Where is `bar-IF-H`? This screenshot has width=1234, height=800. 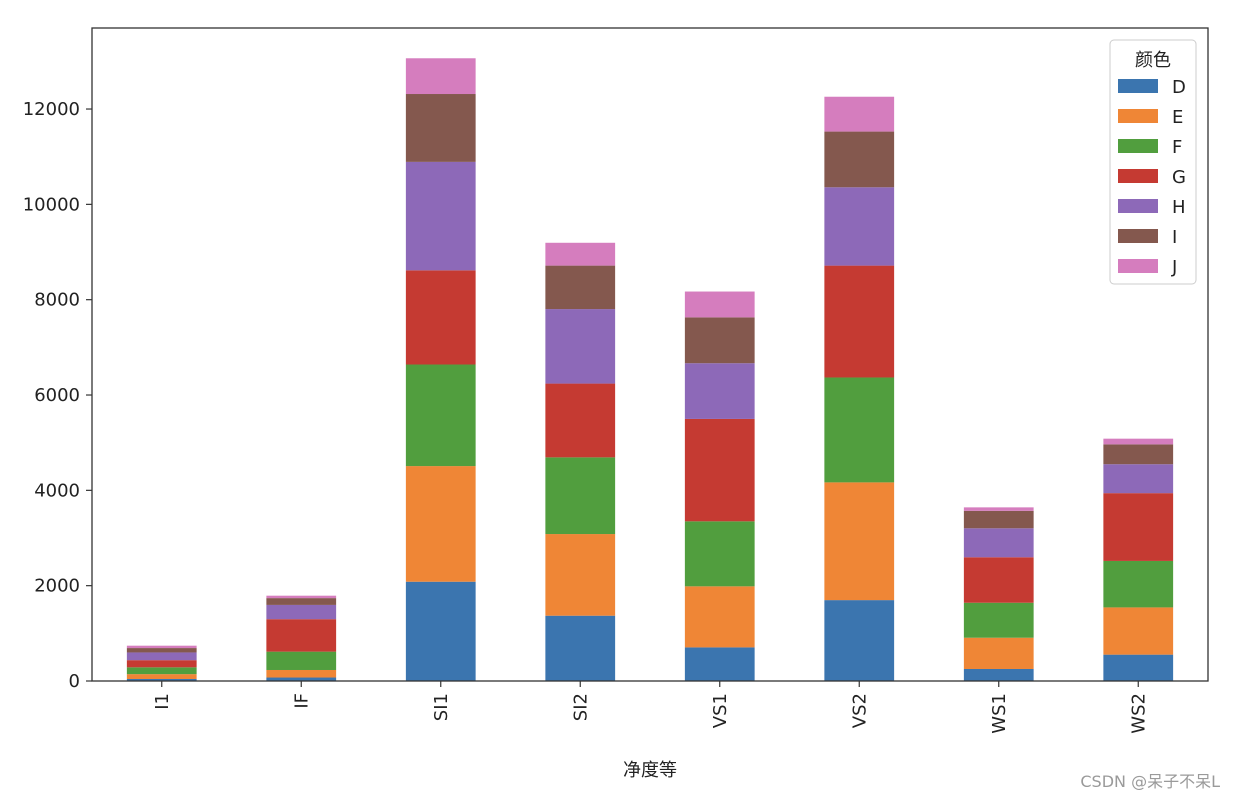 bar-IF-H is located at coordinates (301, 612).